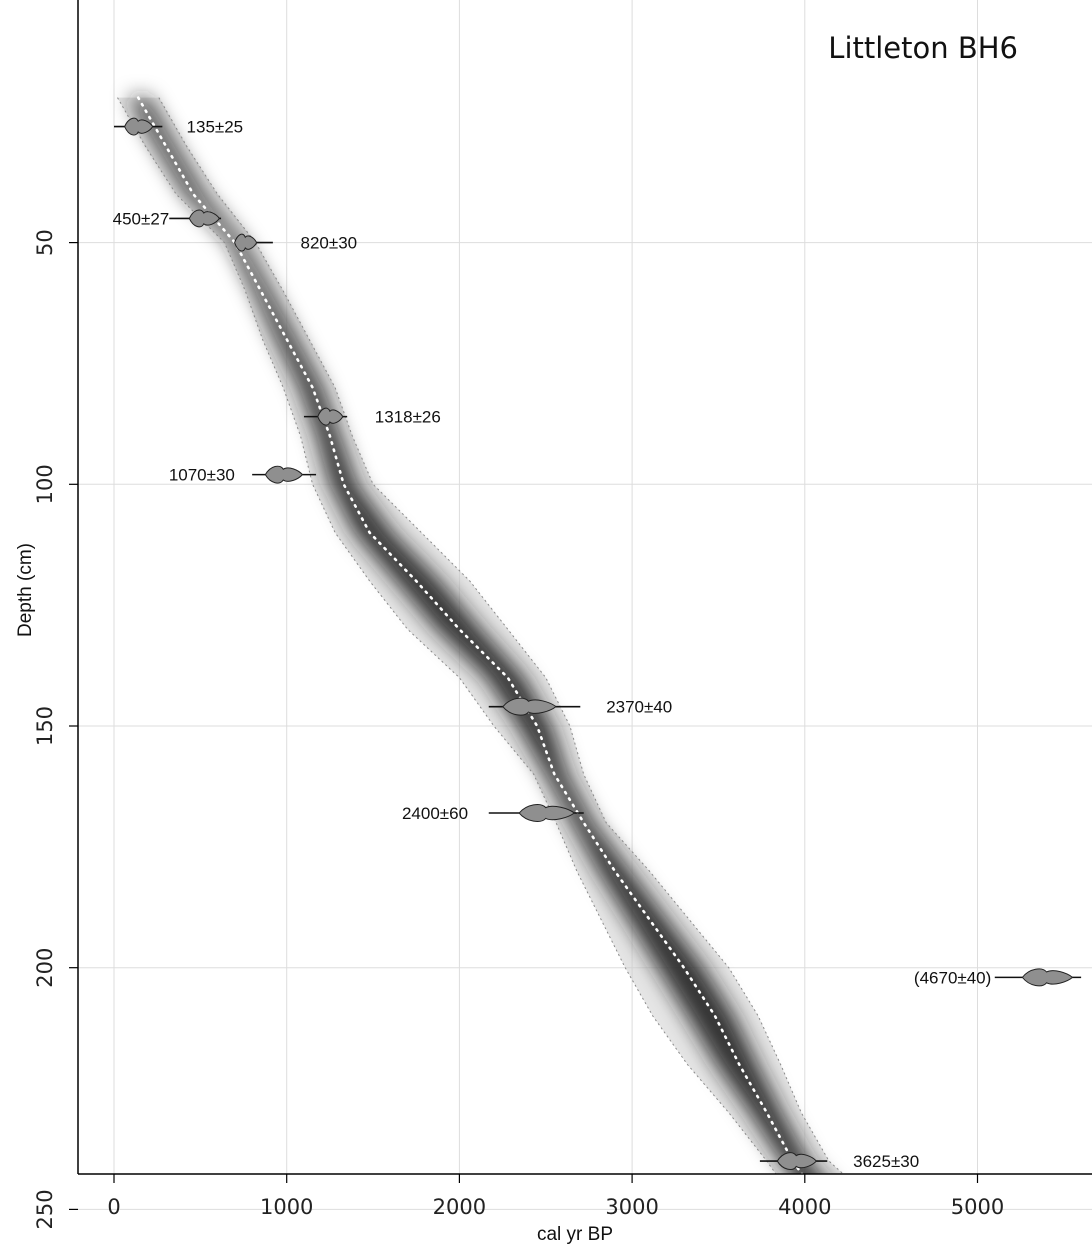 This screenshot has width=1092, height=1245. Describe the element at coordinates (408, 417) in the screenshot. I see `date-label: 1318±26` at that location.